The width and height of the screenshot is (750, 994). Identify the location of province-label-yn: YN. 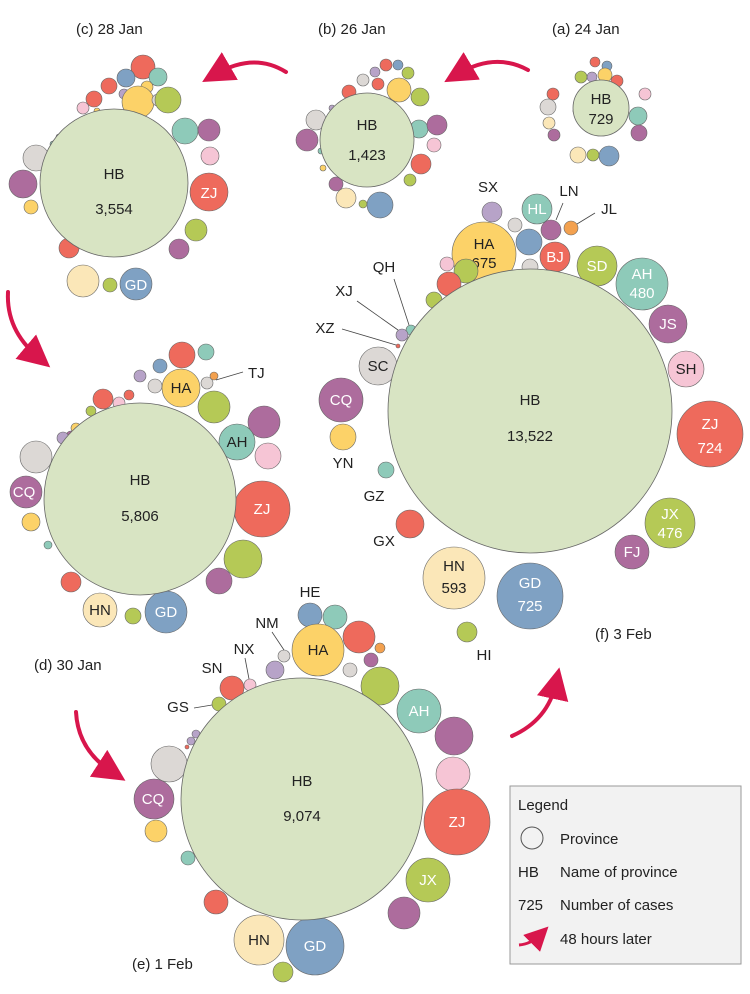
(343, 463).